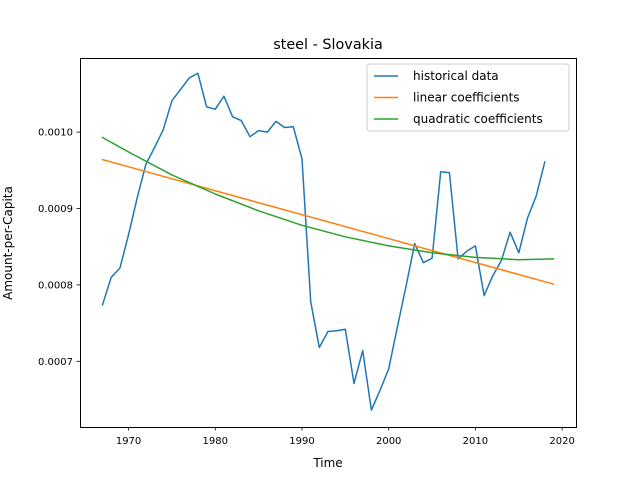  I want to click on x-tick-label: 2010, so click(475, 441).